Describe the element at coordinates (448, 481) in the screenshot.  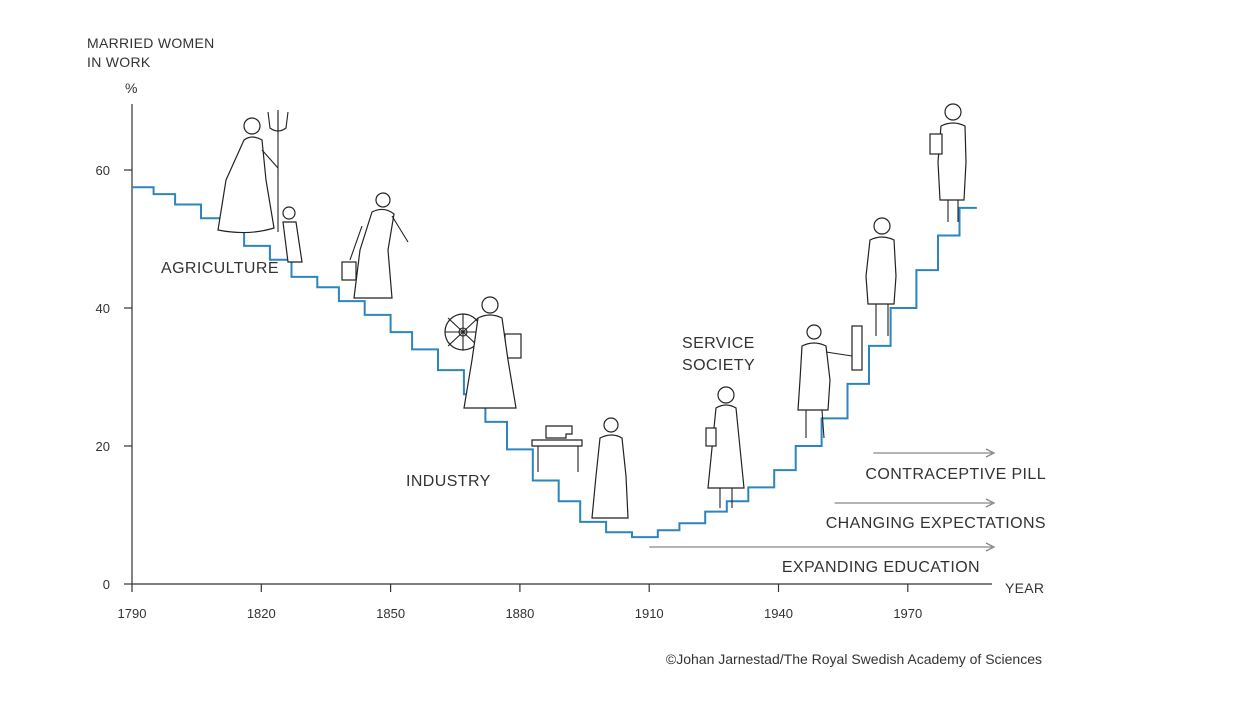
I see `era-label-industry: INDUSTRY` at that location.